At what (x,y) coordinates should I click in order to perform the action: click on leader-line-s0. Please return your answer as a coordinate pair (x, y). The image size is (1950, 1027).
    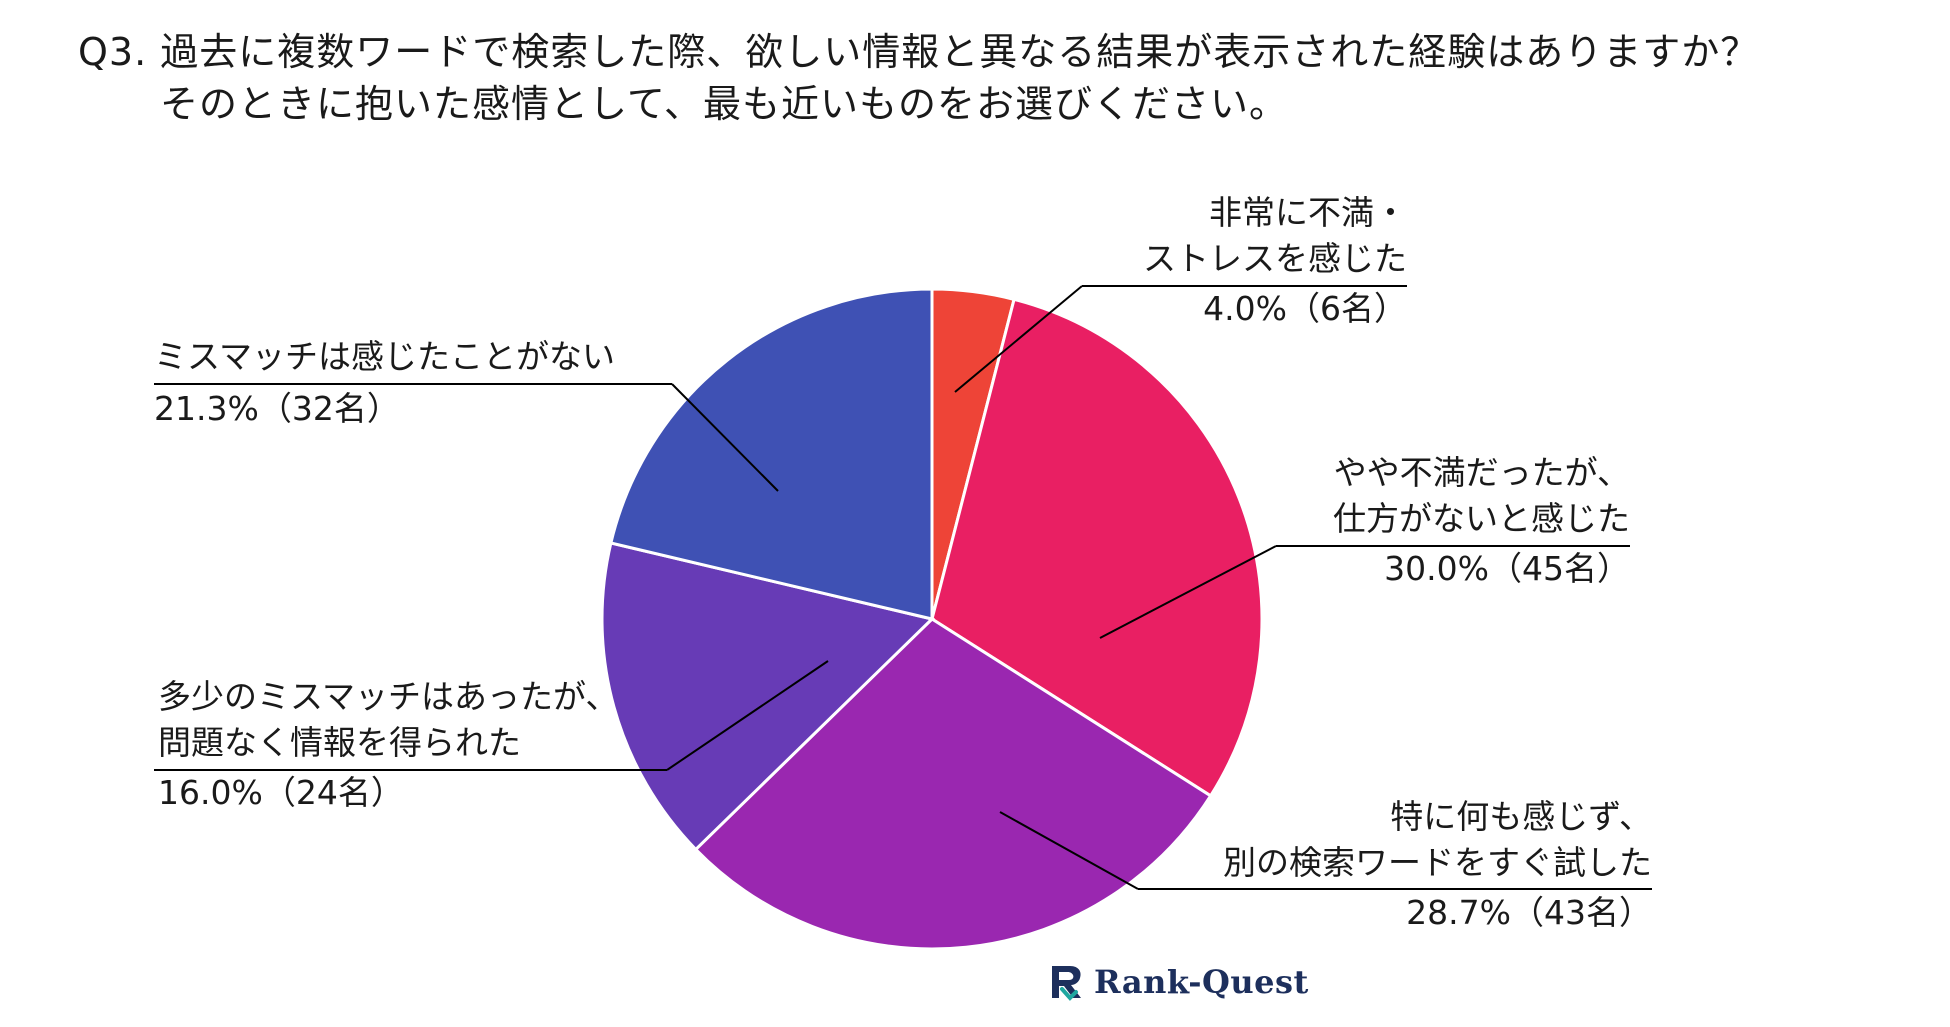
    Looking at the image, I should click on (1018, 339).